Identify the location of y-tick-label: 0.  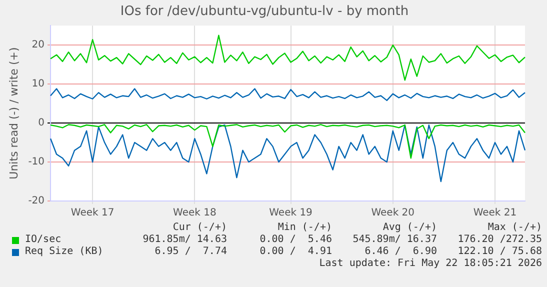
(41, 123).